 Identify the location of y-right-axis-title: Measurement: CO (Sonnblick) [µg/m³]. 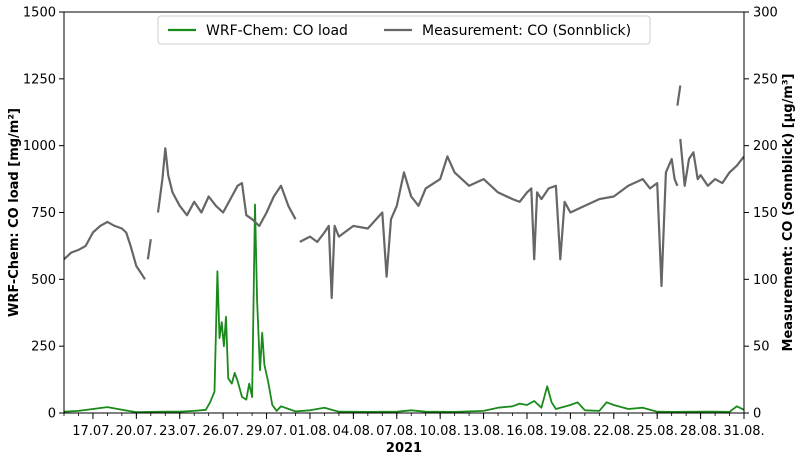
(788, 213).